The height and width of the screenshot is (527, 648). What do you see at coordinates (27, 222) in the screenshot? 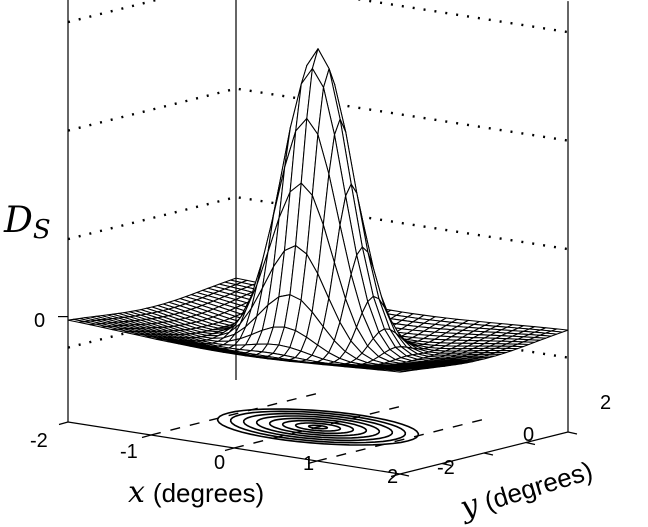
I see `z-axis-label: DS` at bounding box center [27, 222].